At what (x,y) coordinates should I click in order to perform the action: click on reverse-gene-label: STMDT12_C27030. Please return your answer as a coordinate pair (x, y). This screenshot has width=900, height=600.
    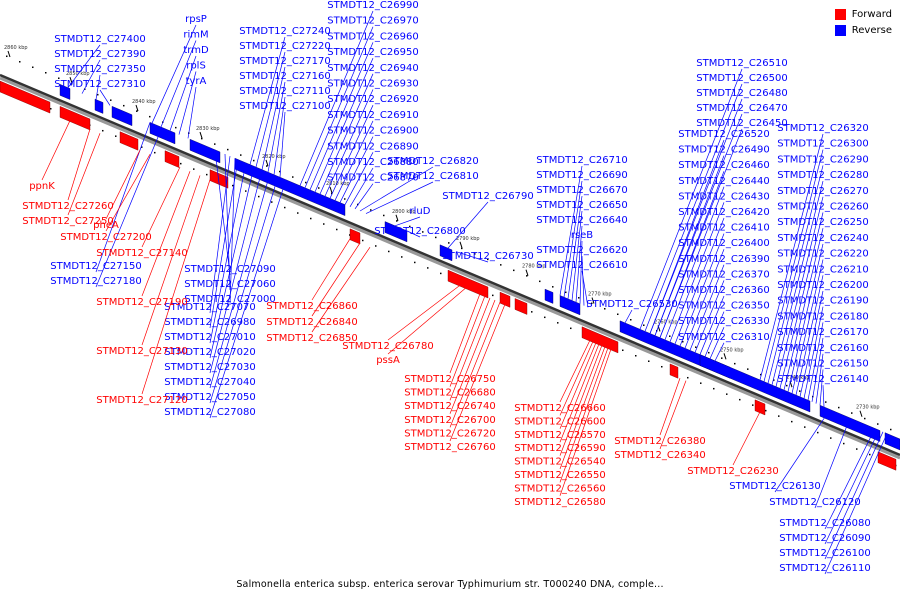
    Looking at the image, I should click on (209, 367).